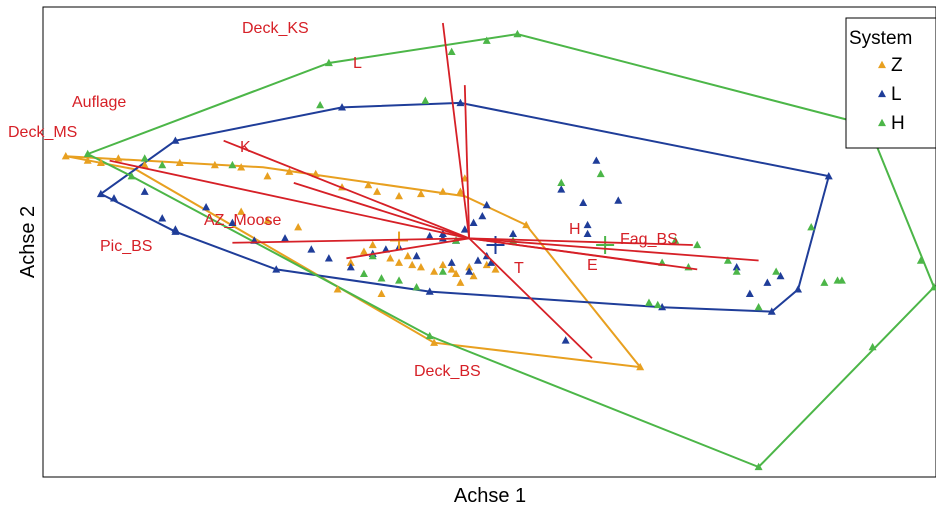 This screenshot has height=510, width=936. Describe the element at coordinates (245, 147) in the screenshot. I see `vector-label-k: K` at that location.